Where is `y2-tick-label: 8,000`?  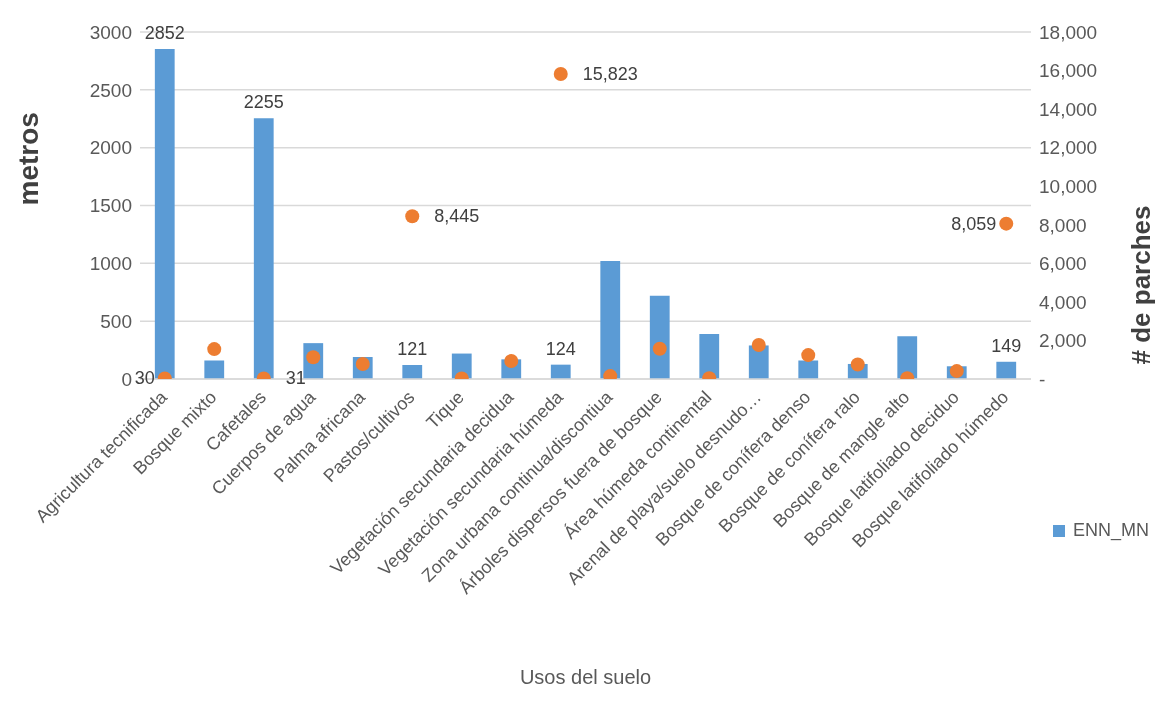 y2-tick-label: 8,000 is located at coordinates (1063, 225).